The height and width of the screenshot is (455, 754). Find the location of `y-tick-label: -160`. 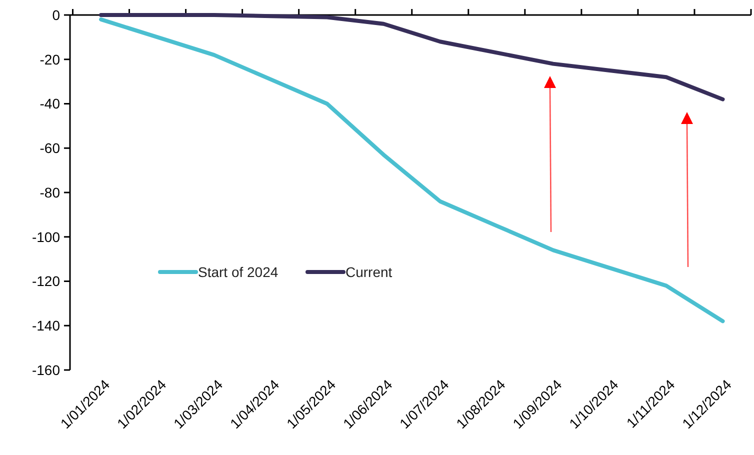

y-tick-label: -160 is located at coordinates (46, 370).